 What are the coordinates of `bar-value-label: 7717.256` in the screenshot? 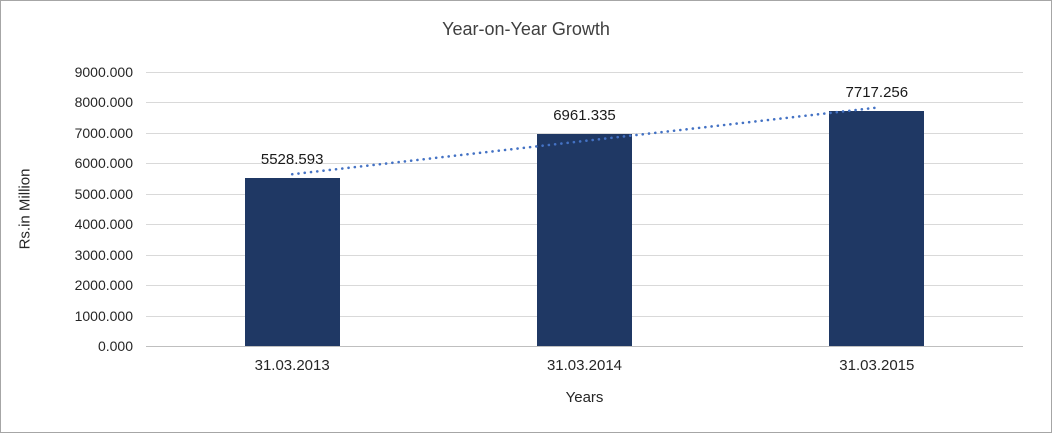 It's located at (877, 93).